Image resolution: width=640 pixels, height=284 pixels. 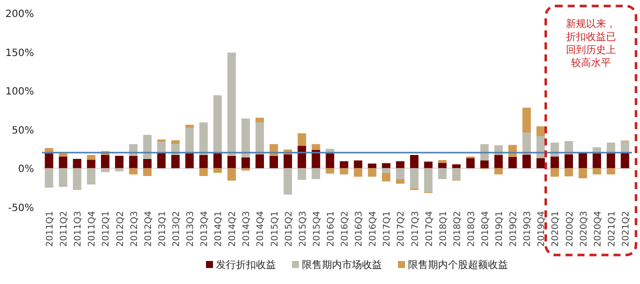 What do you see at coordinates (19, 14) in the screenshot?
I see `y-tick-label: 200%` at bounding box center [19, 14].